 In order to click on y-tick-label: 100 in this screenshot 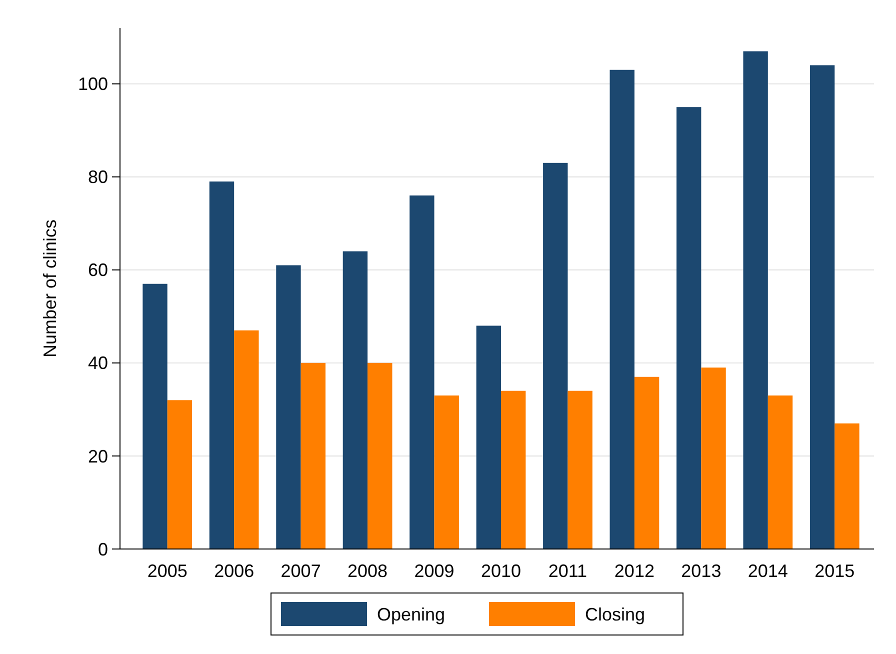, I will do `click(93, 84)`.